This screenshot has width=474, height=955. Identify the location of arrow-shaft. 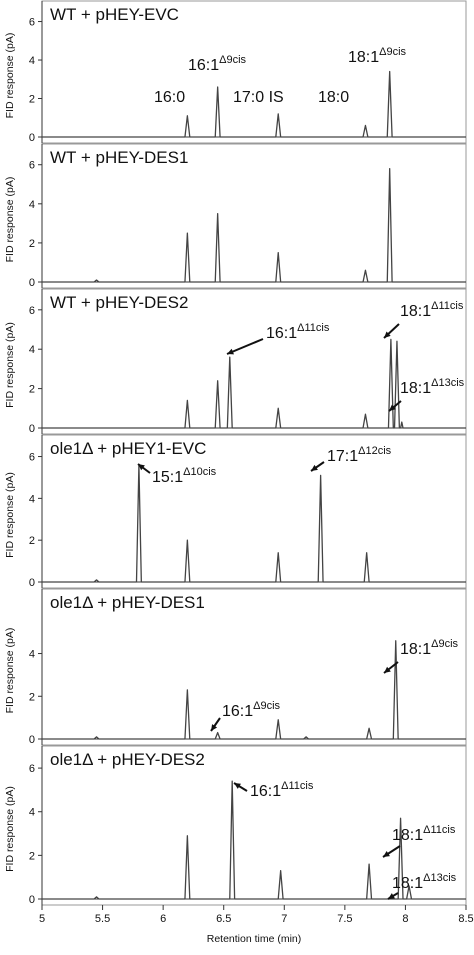
(245, 346).